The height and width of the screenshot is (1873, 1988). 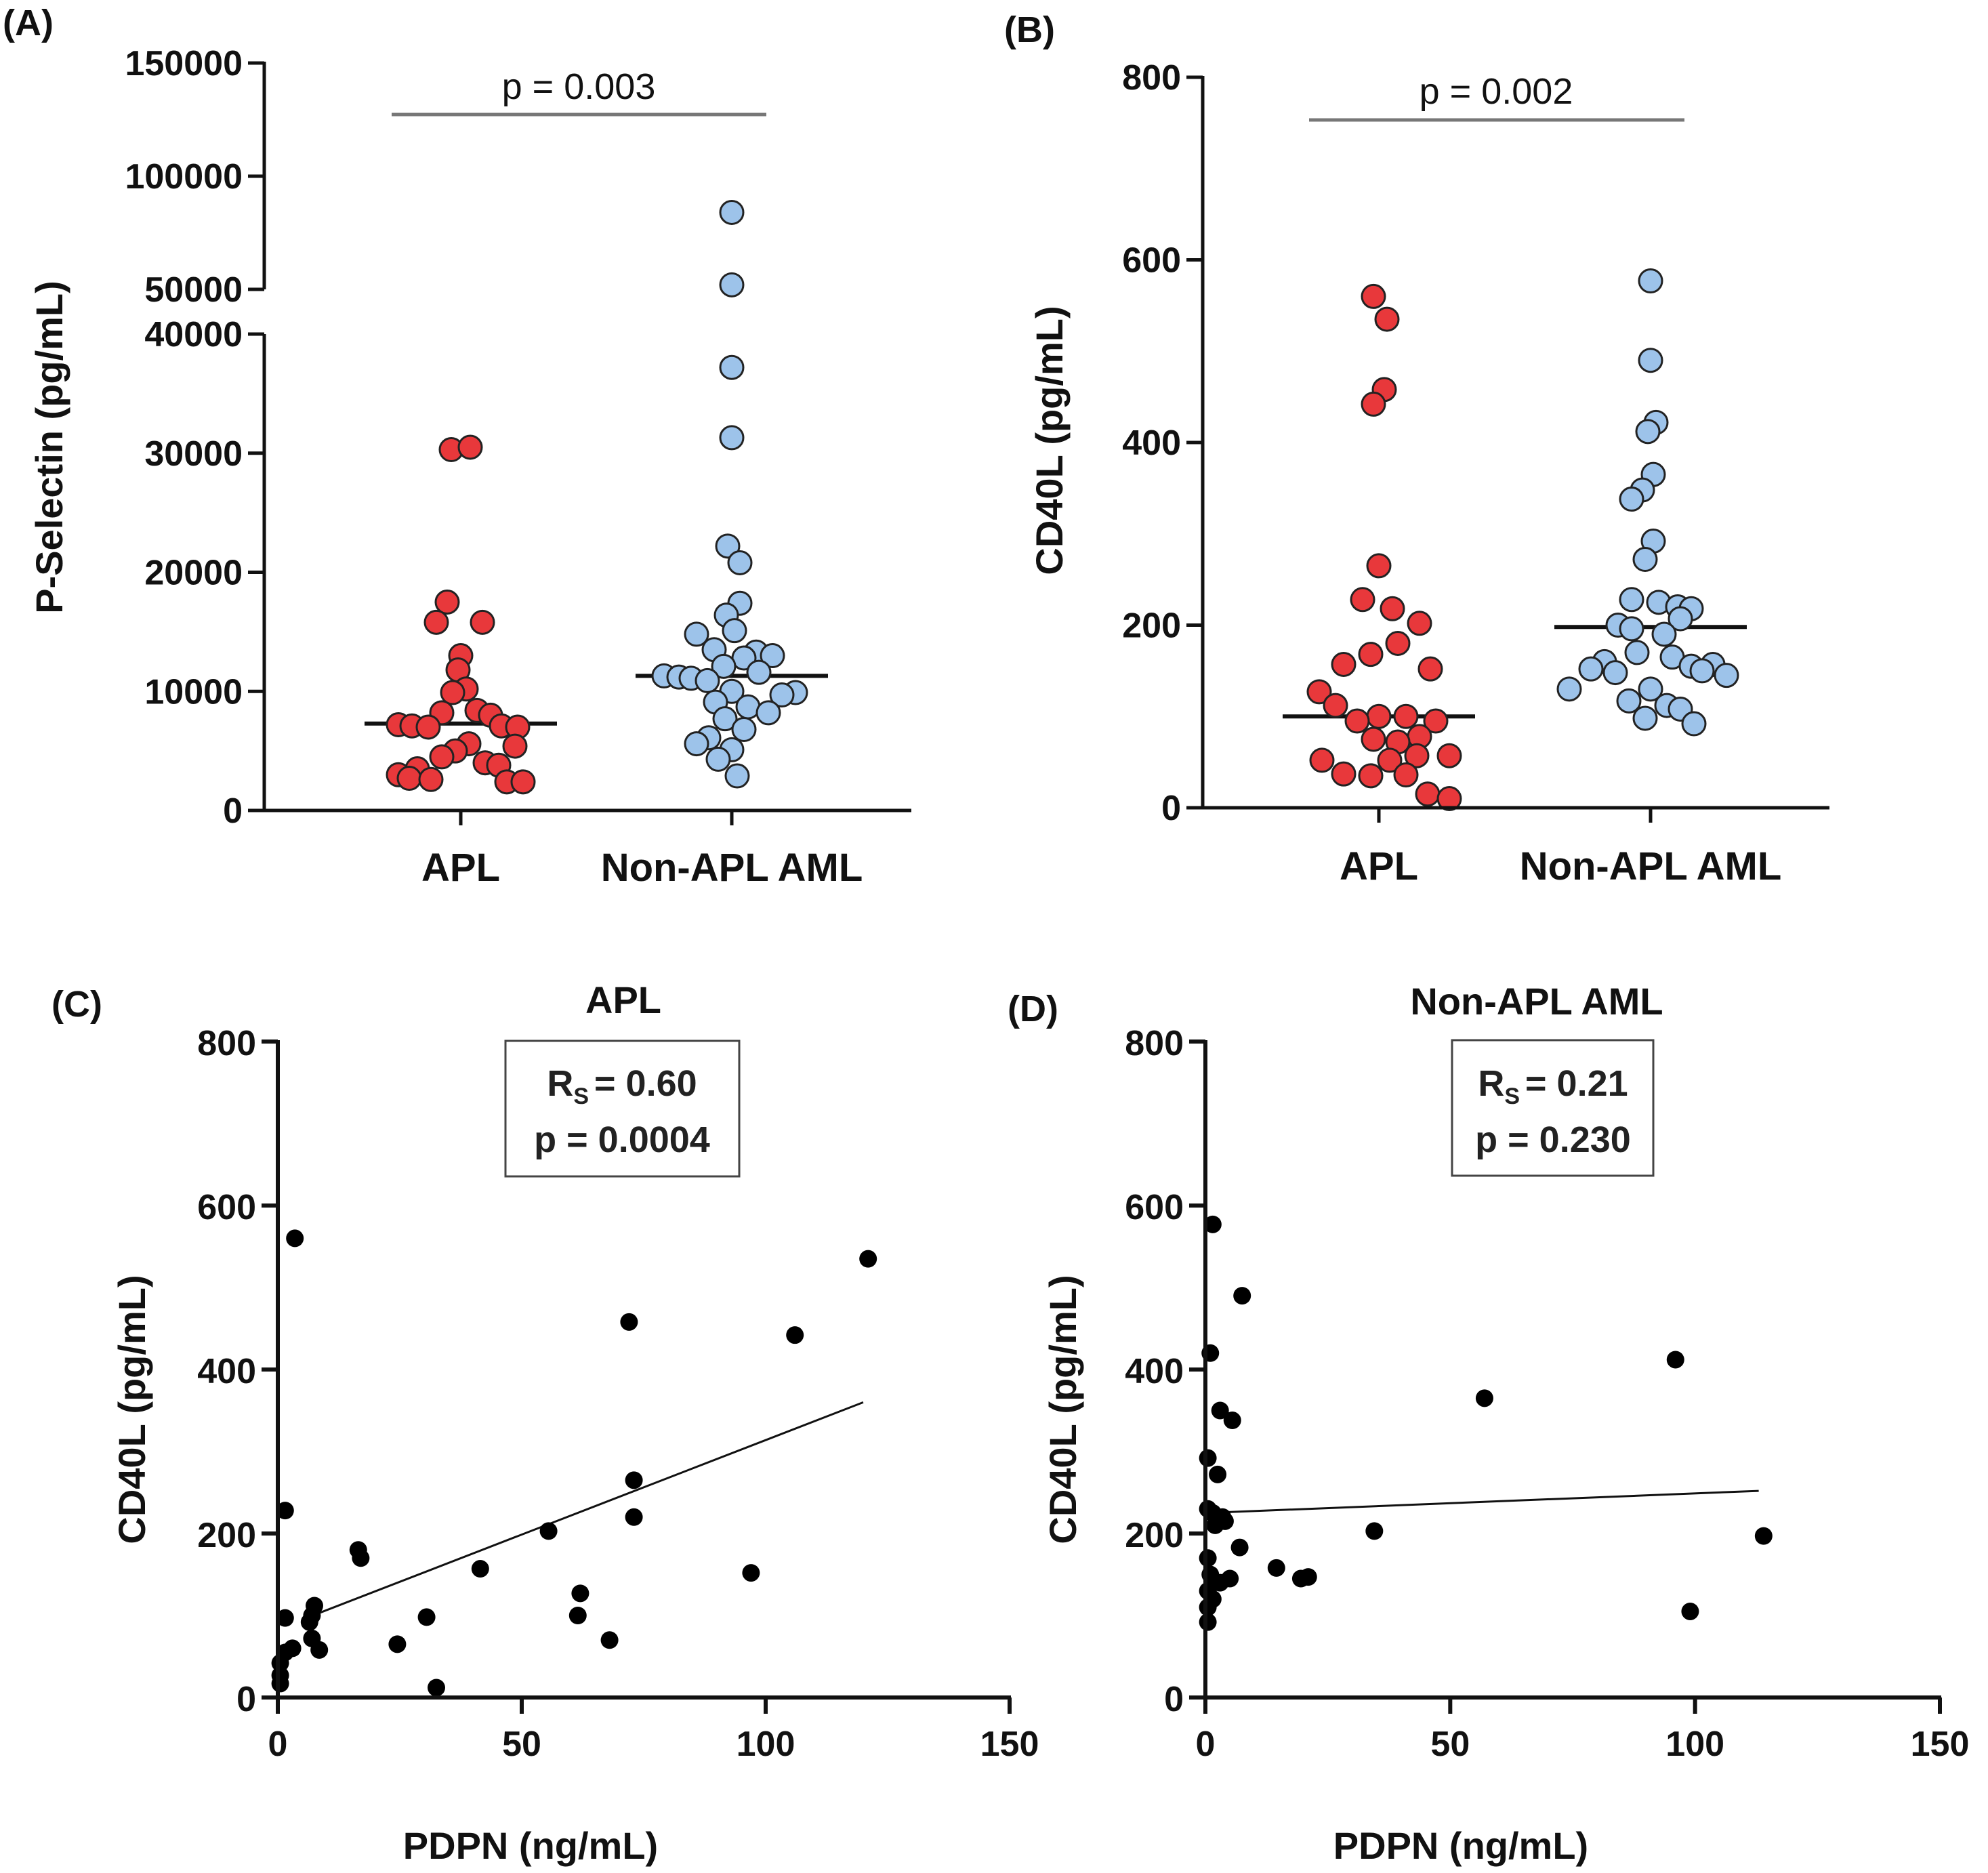 What do you see at coordinates (1174, 1699) in the screenshot?
I see `y-tick-label-d-0: 0` at bounding box center [1174, 1699].